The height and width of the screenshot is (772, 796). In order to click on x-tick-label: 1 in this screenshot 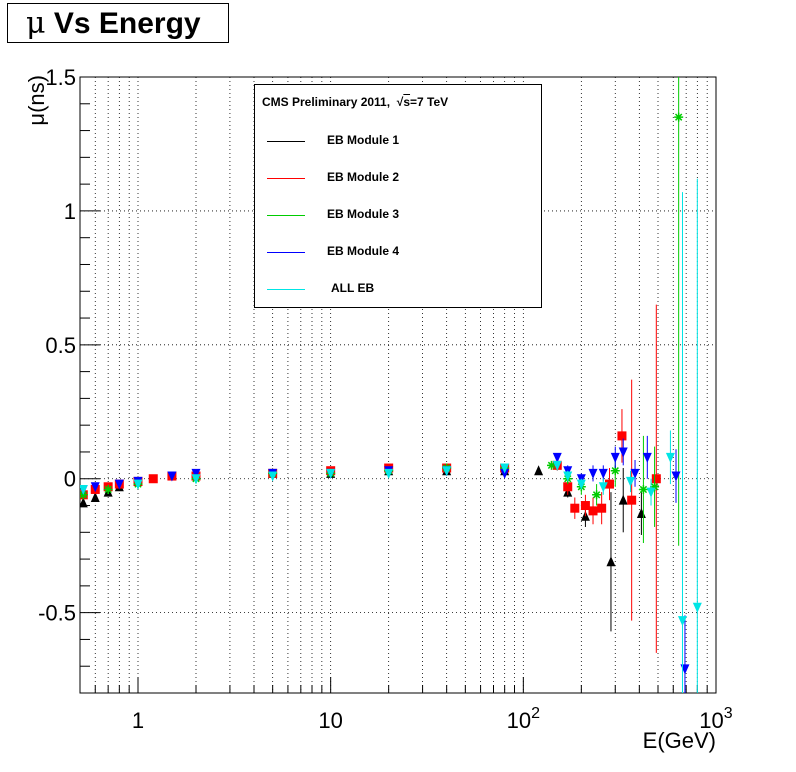, I will do `click(138, 720)`.